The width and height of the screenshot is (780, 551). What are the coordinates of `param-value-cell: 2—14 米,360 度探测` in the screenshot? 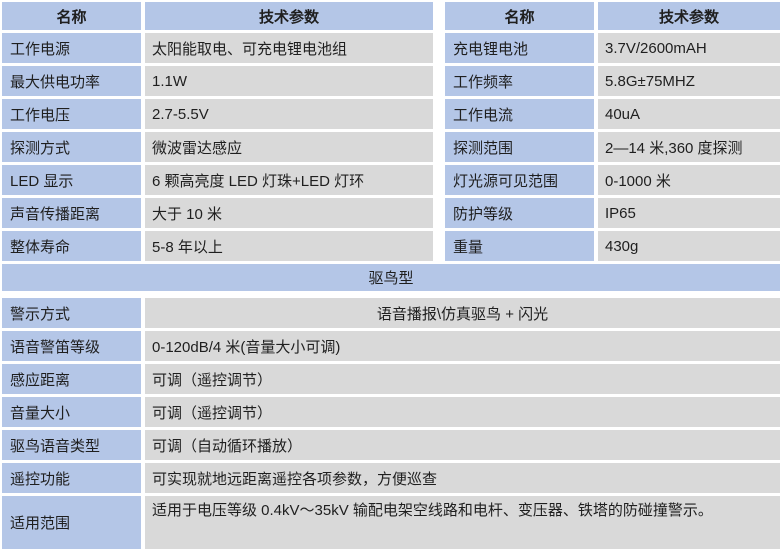 It's located at (689, 147).